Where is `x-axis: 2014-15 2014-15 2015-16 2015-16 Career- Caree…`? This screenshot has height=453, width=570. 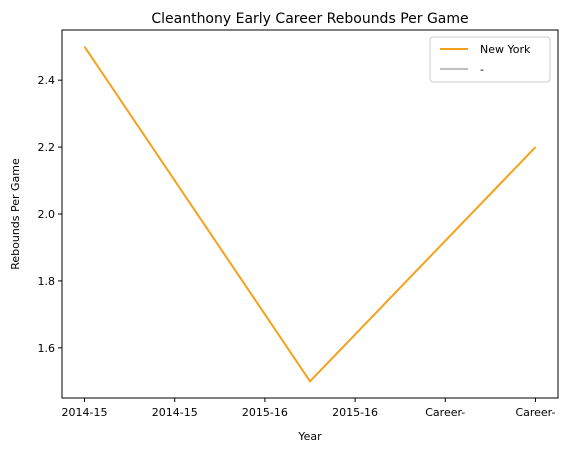 x-axis: 2014-15 2014-15 2015-16 2015-16 Career- Caree… is located at coordinates (308, 408).